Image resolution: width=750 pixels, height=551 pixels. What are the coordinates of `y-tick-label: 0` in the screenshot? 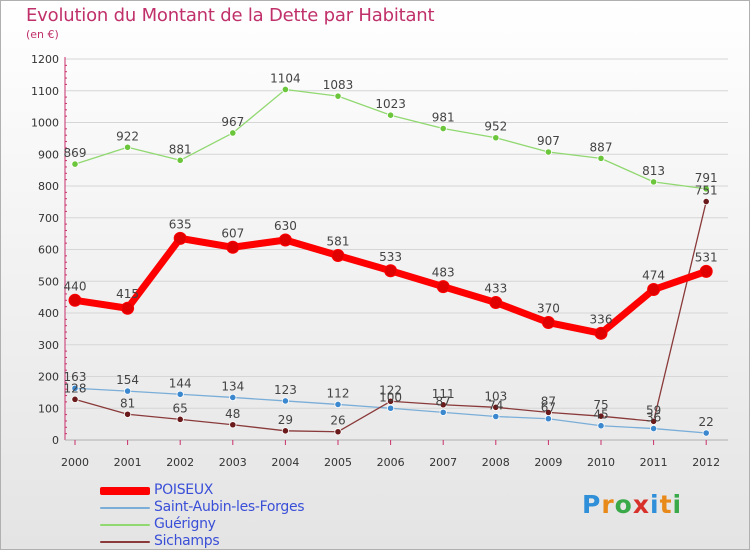 It's located at (55, 440).